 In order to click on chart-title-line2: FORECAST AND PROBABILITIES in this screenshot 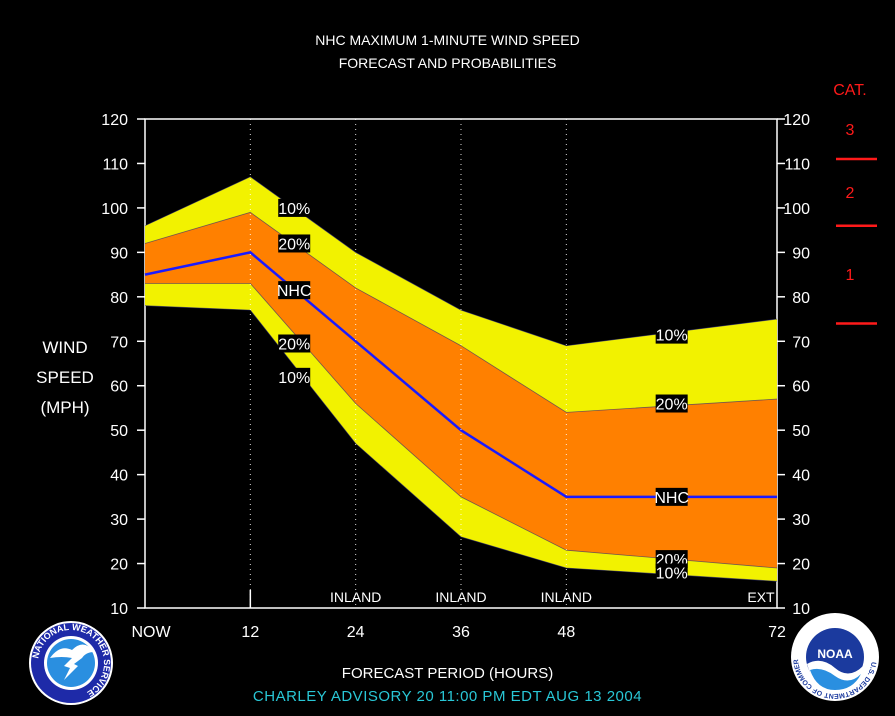, I will do `click(447, 63)`.